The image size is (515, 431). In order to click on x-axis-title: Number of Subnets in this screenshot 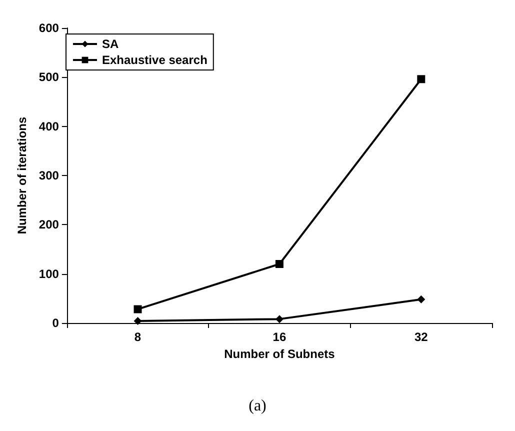, I will do `click(280, 353)`.